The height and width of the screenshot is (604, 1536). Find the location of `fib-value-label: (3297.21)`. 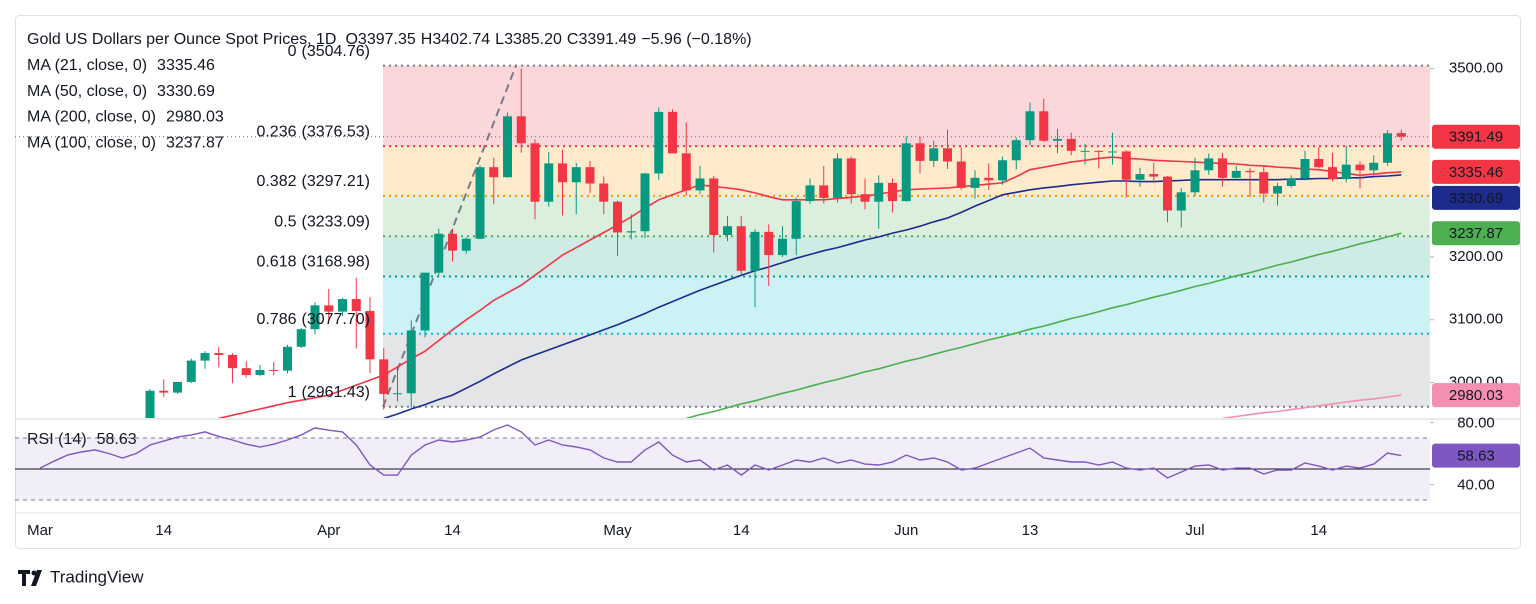

fib-value-label: (3297.21) is located at coordinates (336, 181).